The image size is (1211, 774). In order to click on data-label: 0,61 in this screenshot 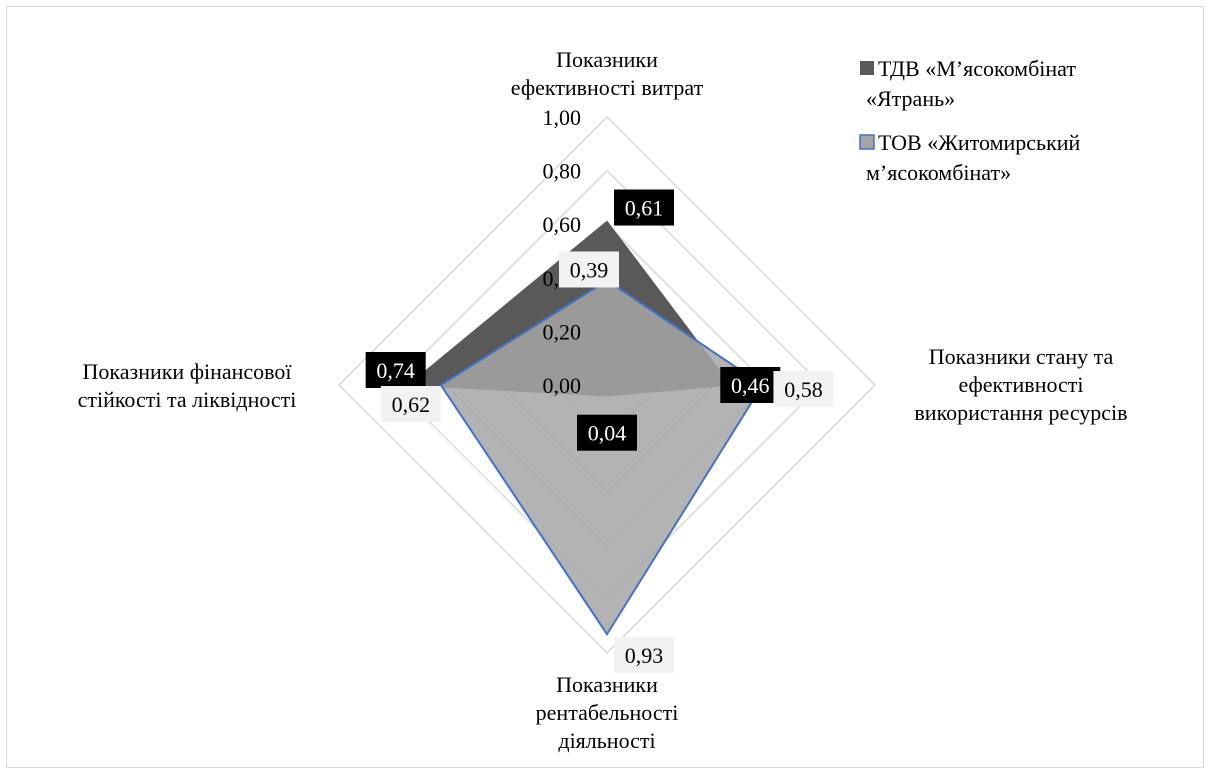, I will do `click(644, 207)`.